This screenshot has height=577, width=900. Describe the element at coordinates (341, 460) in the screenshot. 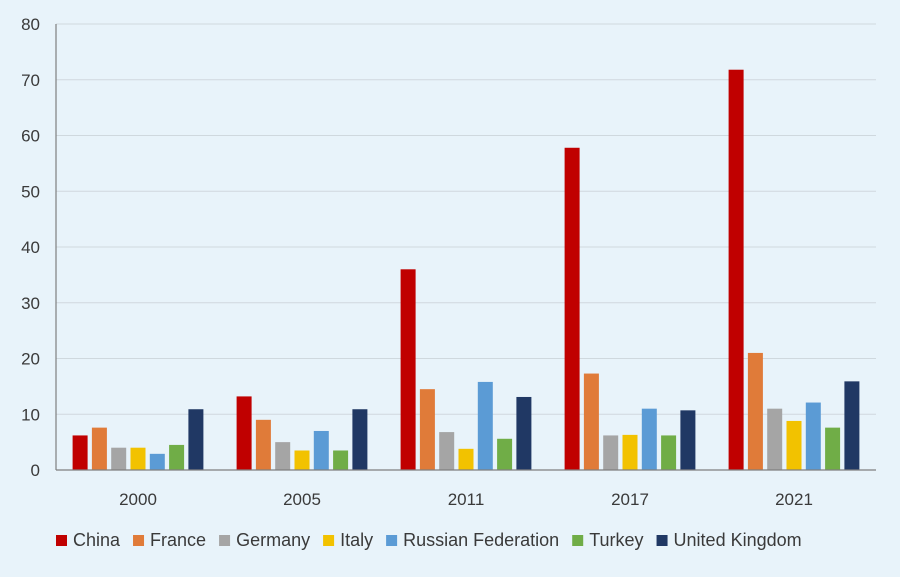

I see `bar-turkey-2005` at that location.